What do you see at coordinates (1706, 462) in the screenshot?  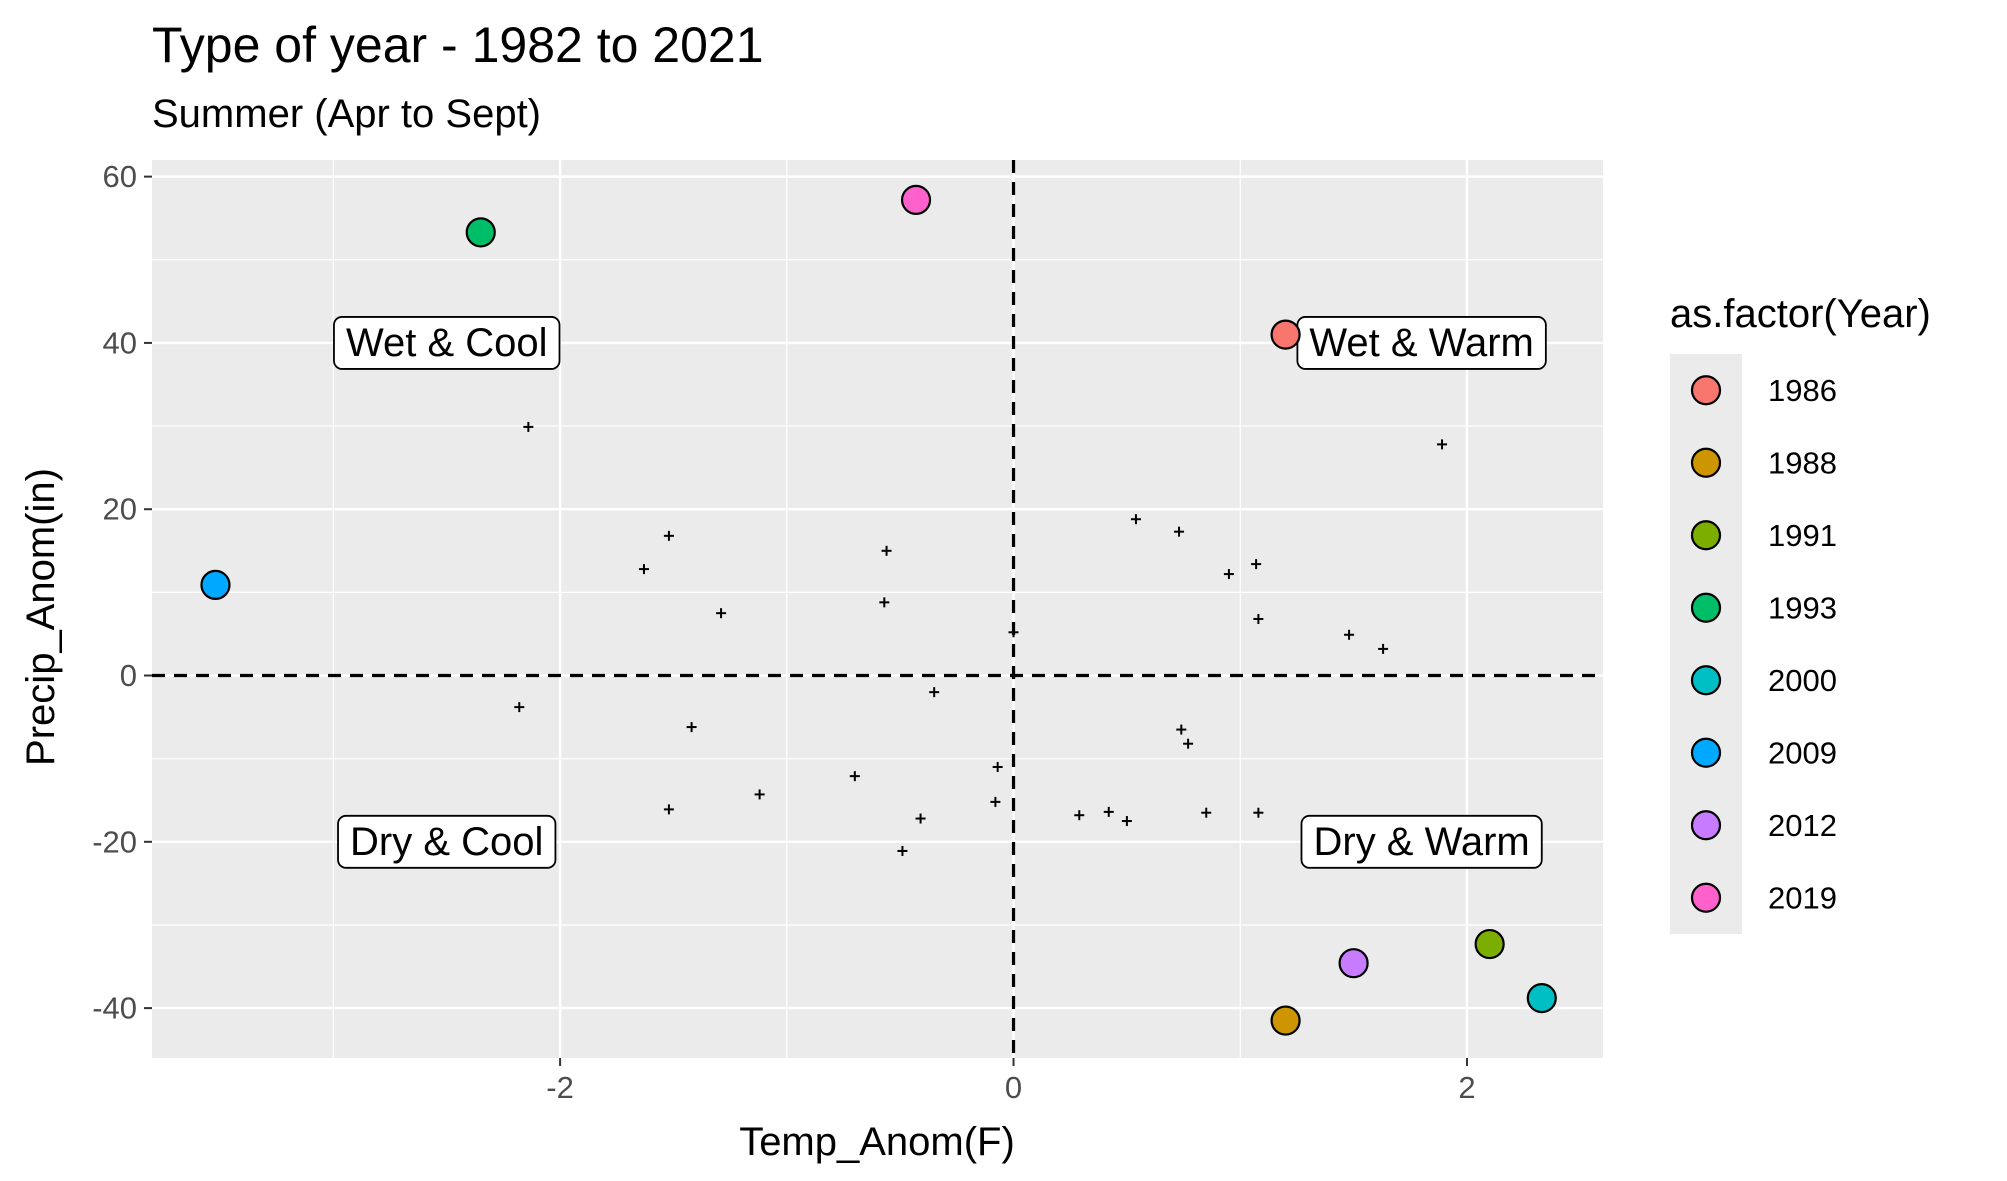 I see `legend-key-1988` at bounding box center [1706, 462].